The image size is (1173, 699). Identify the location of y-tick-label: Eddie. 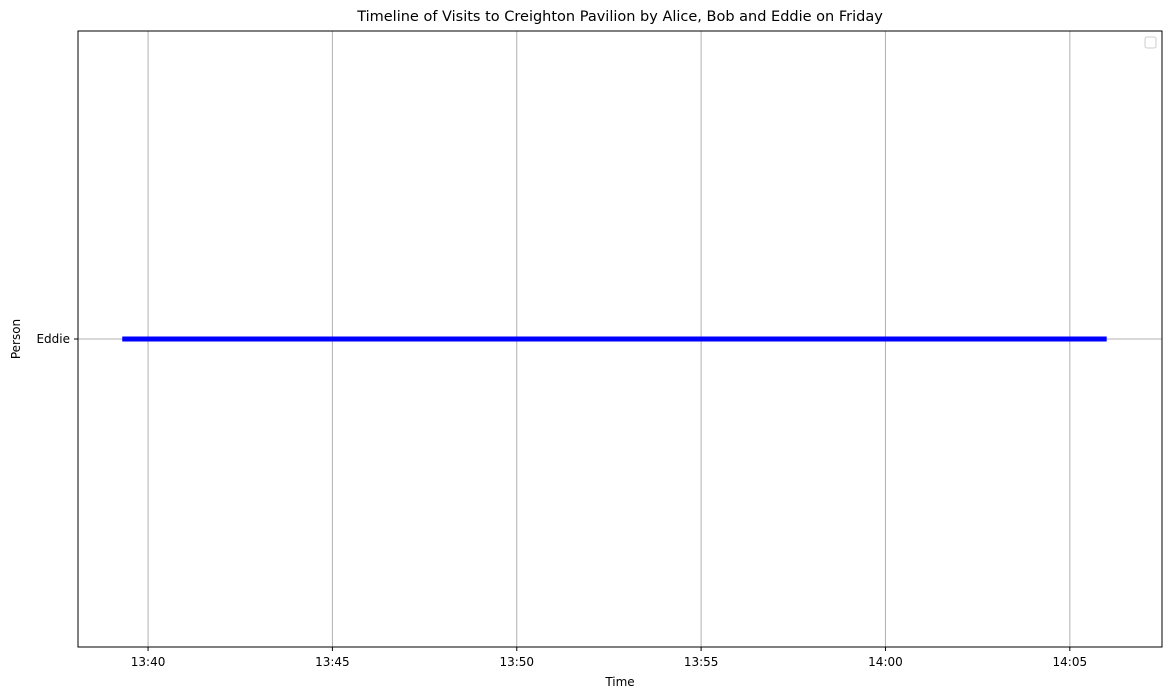
(53, 339).